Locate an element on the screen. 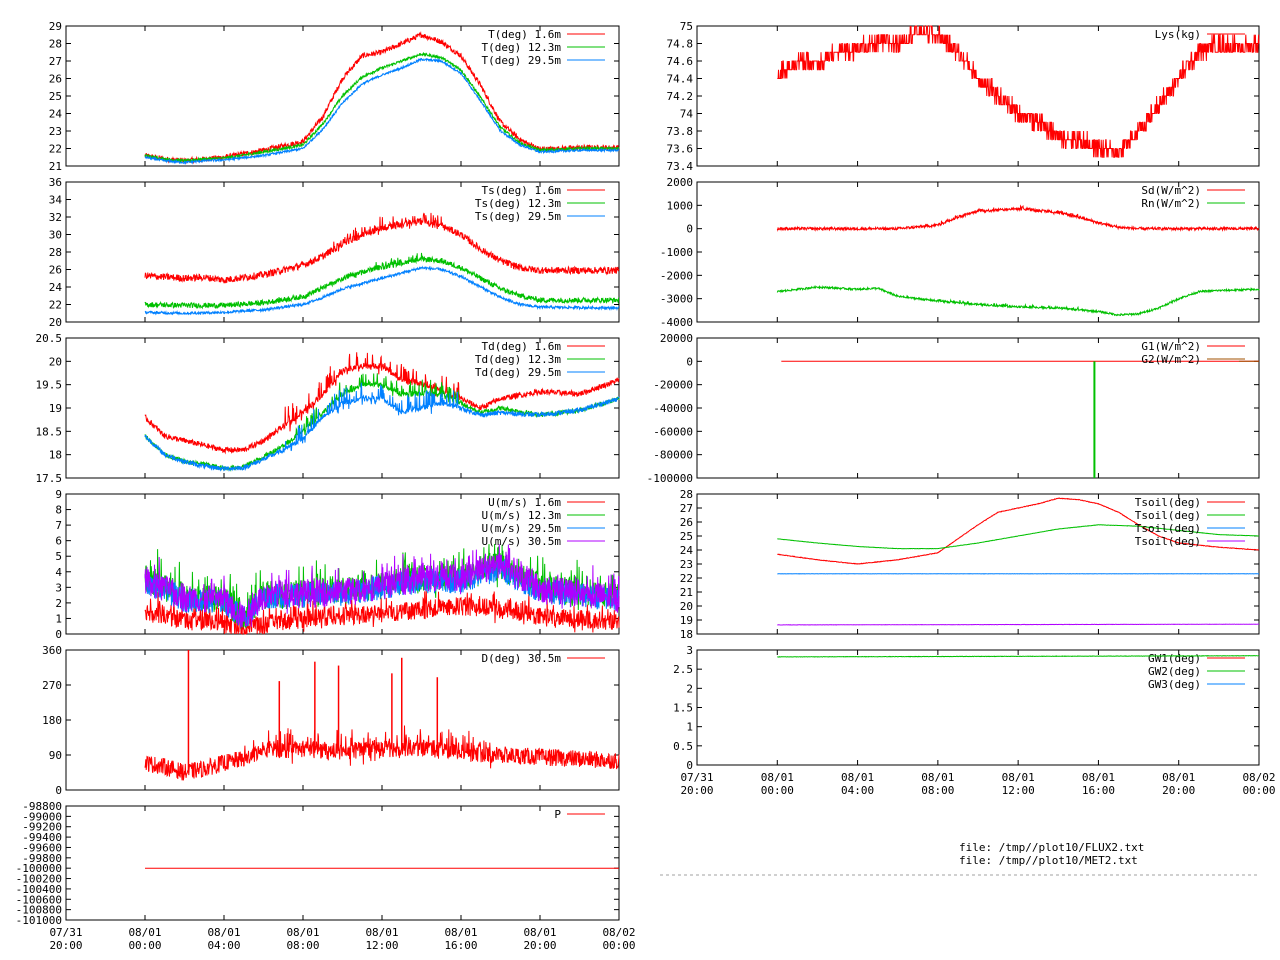 The image size is (1280, 960). y-tick-label: 5 is located at coordinates (58, 556).